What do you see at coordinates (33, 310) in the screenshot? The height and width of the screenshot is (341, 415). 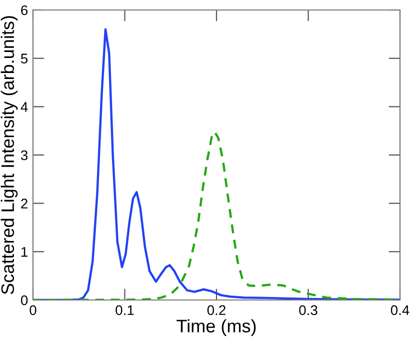 I see `x-tick-label: 0` at bounding box center [33, 310].